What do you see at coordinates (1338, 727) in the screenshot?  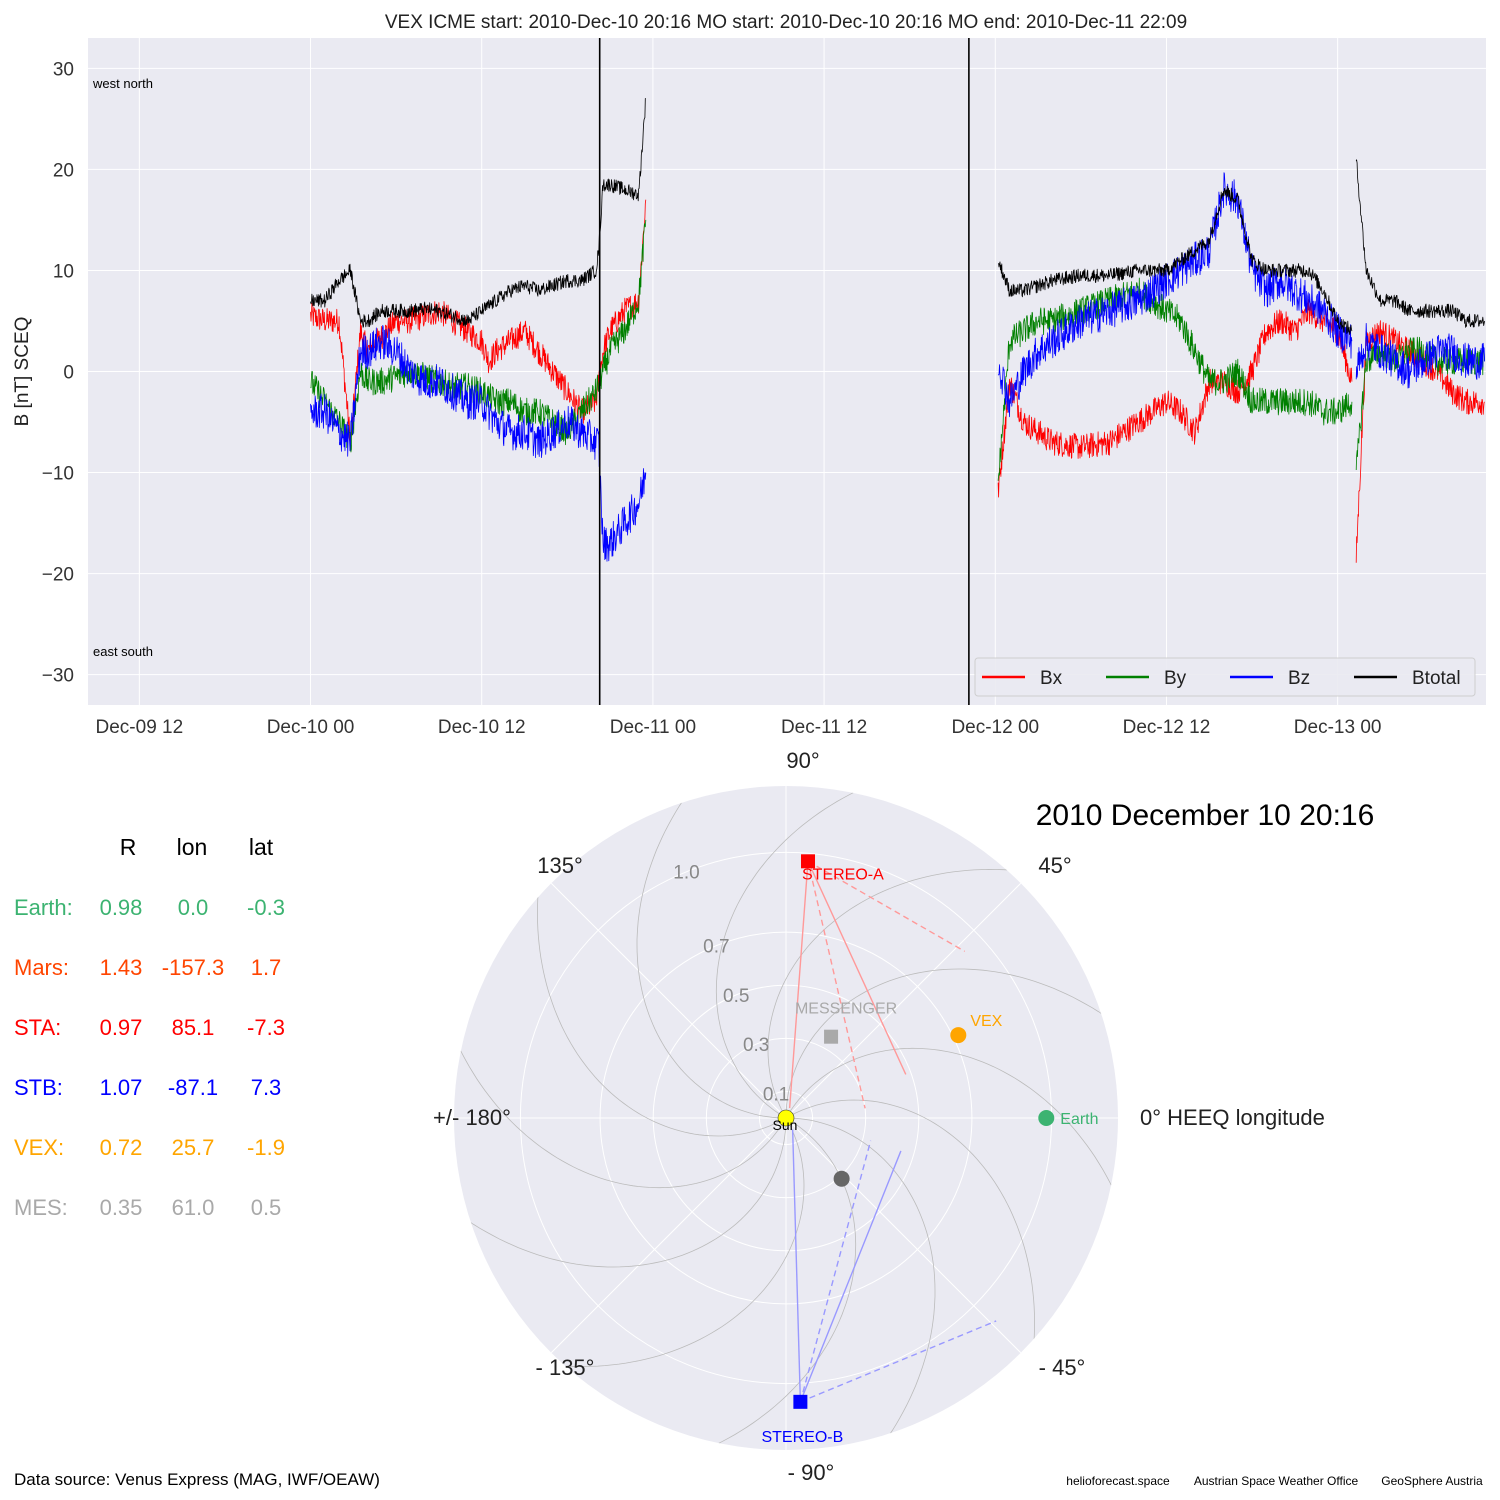 I see `x-tick-label: Dec-13 00` at bounding box center [1338, 727].